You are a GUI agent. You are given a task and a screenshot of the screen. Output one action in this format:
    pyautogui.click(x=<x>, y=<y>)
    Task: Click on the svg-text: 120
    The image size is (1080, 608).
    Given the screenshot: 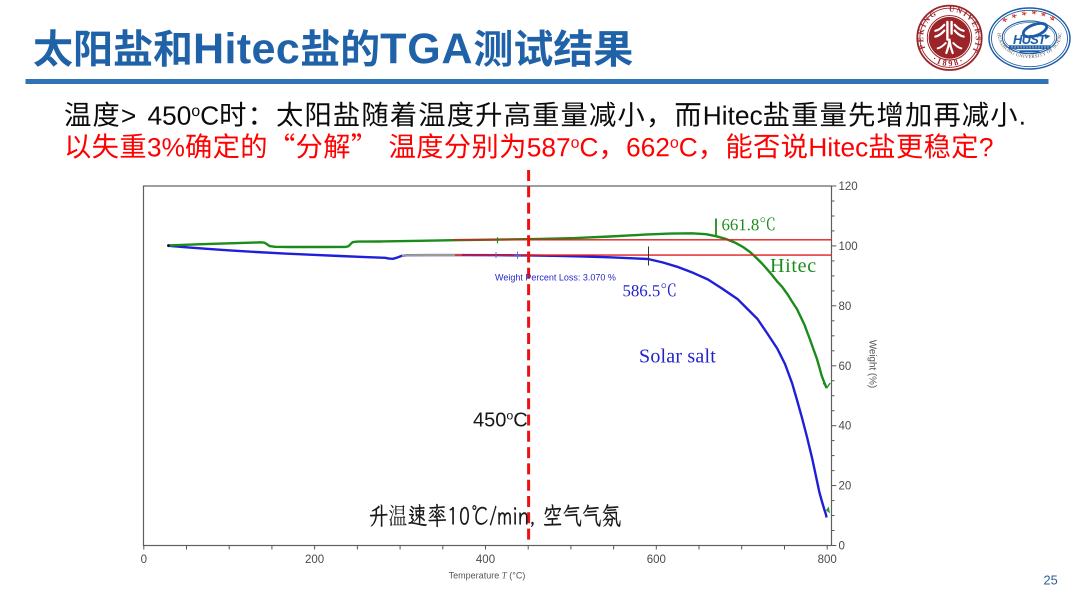 What is the action you would take?
    pyautogui.click(x=848, y=187)
    